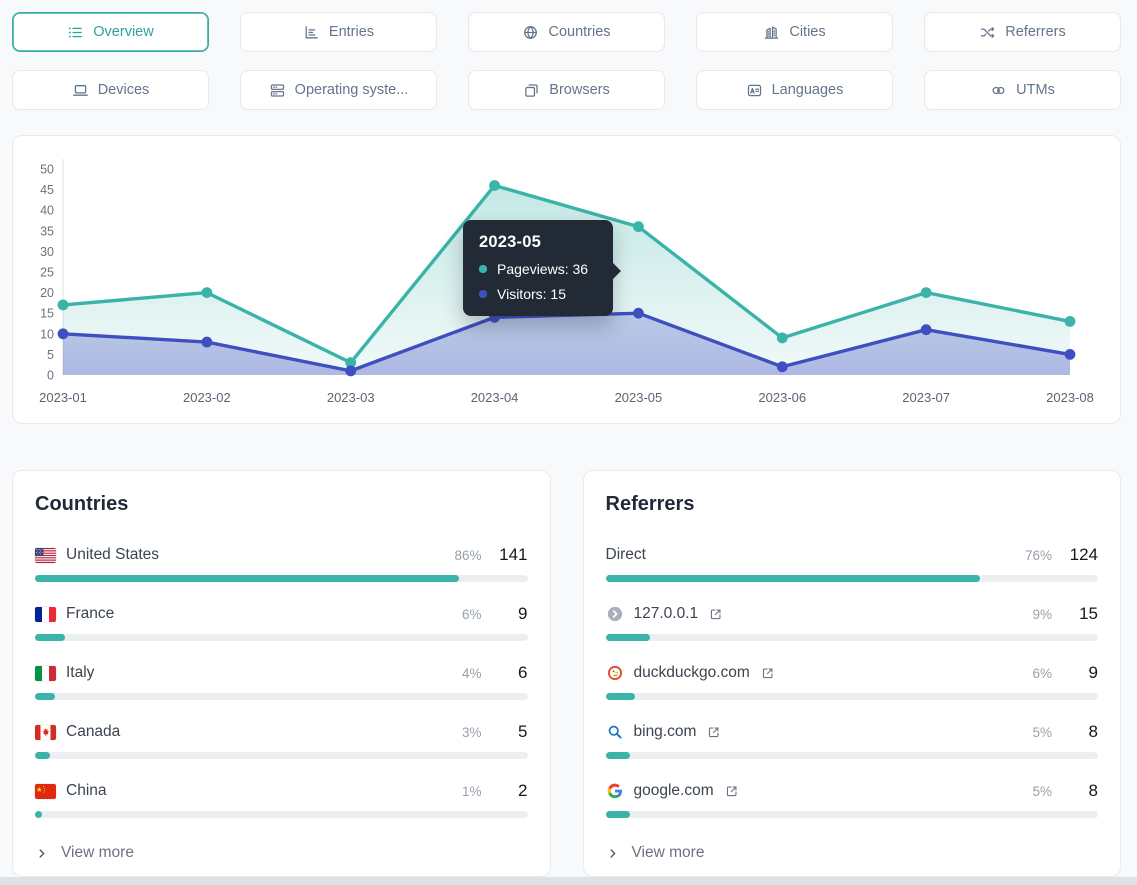 This screenshot has width=1137, height=885. I want to click on row-name: google.com, so click(673, 790).